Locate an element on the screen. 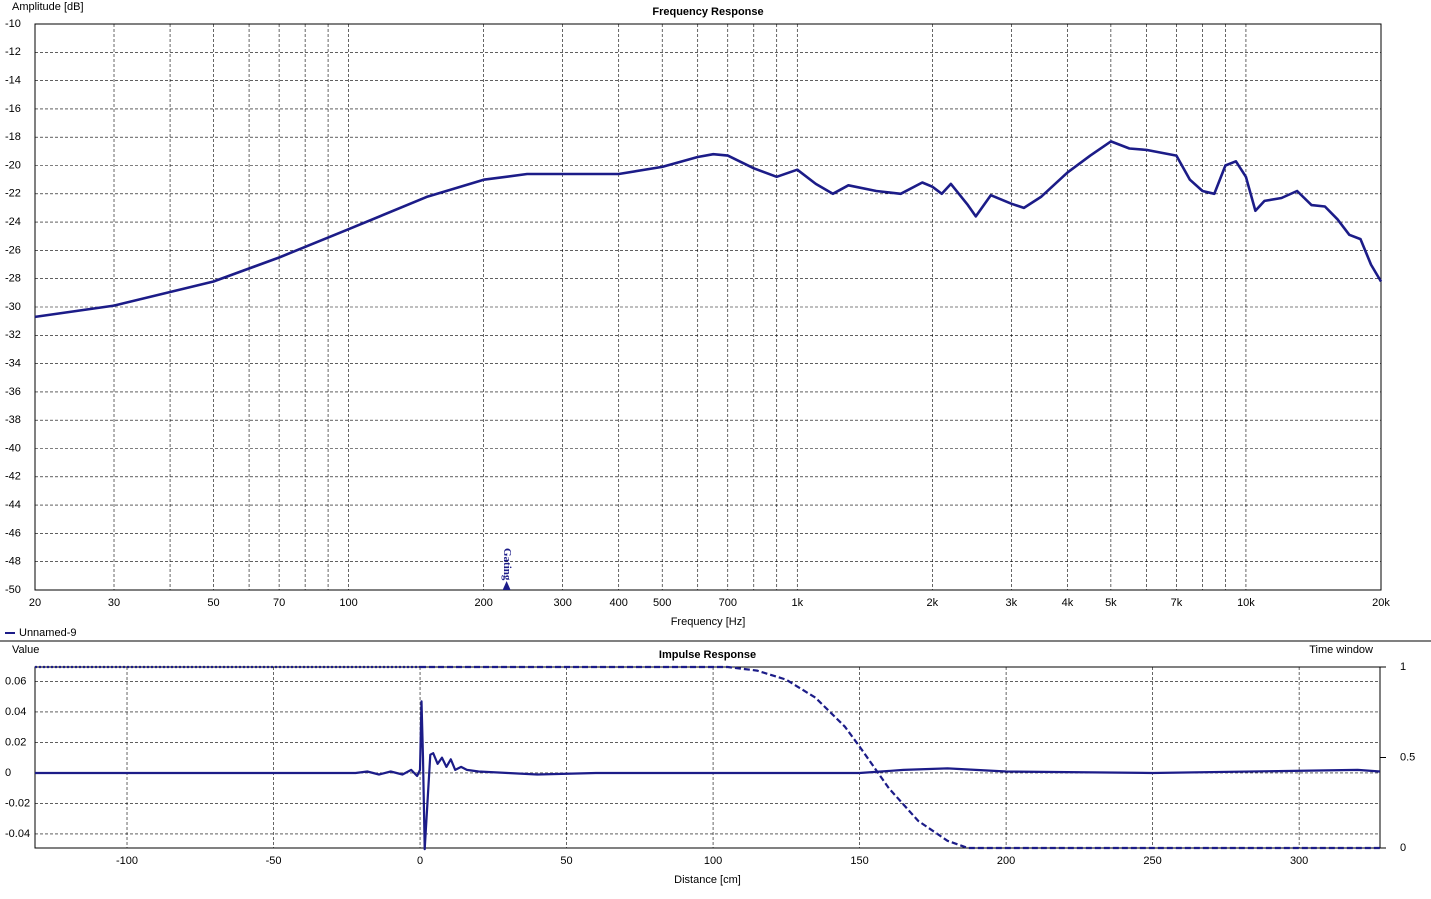  x-axis-label: Frequency [Hz] is located at coordinates (708, 622).